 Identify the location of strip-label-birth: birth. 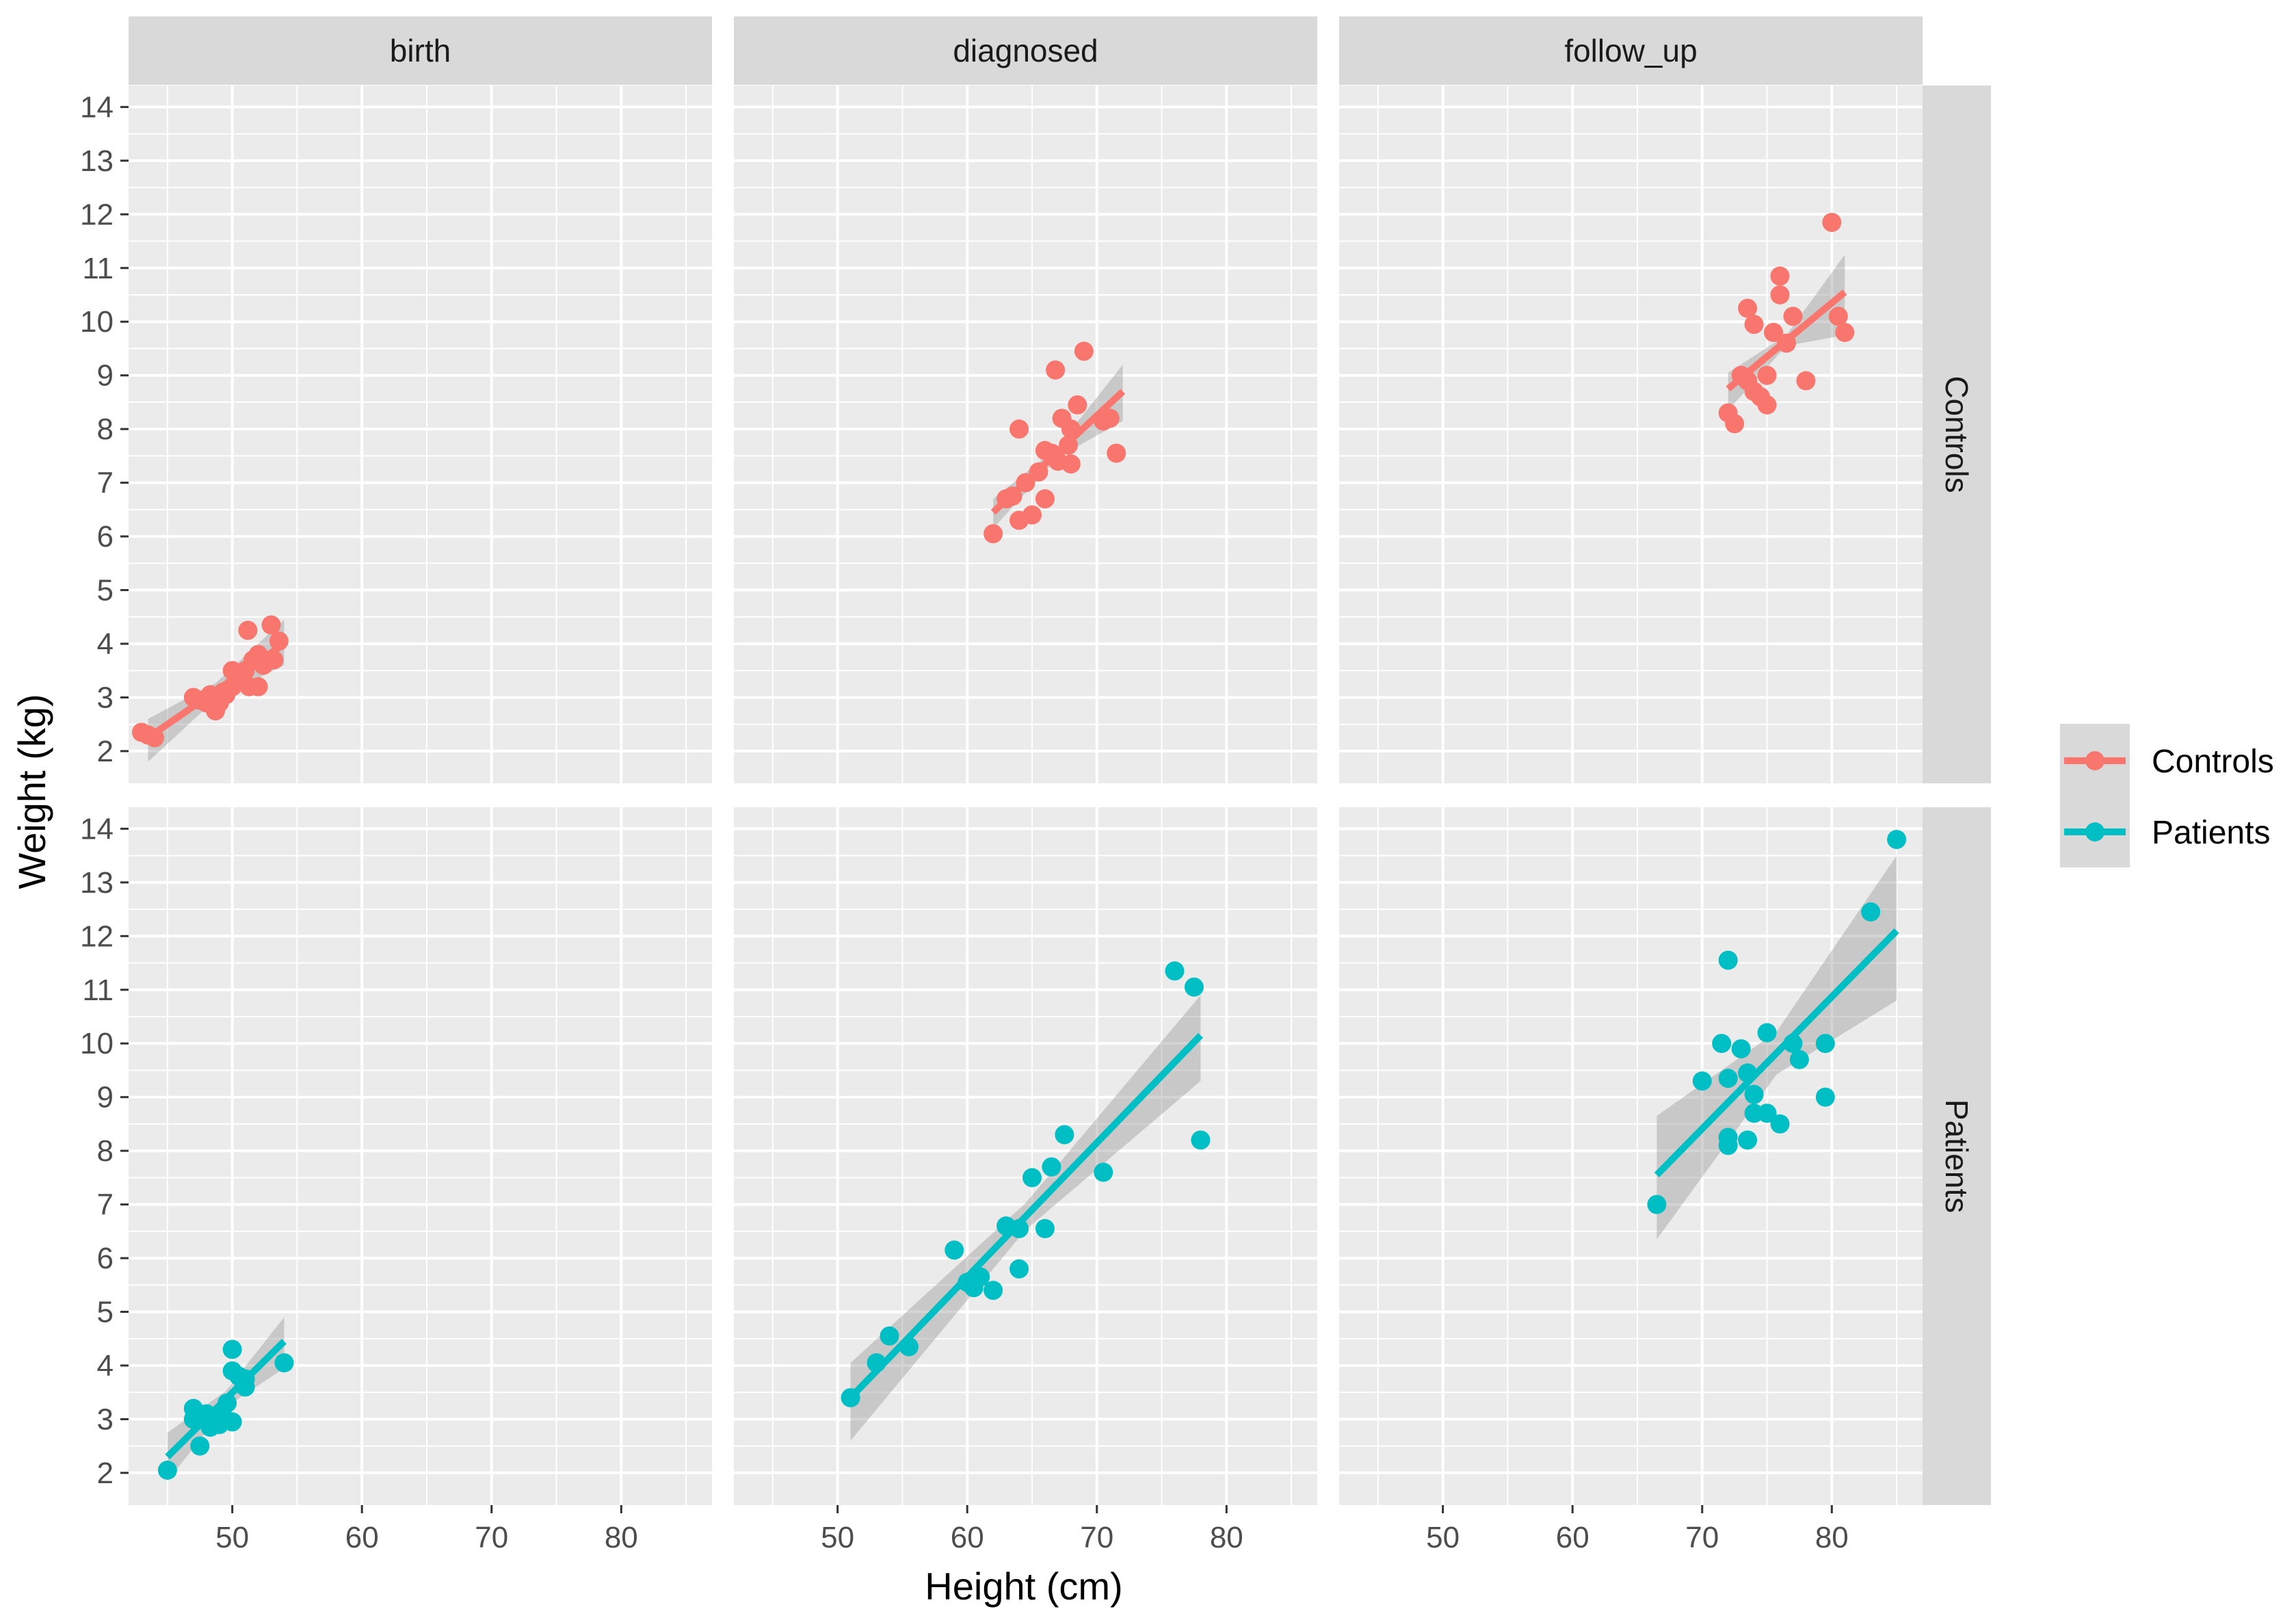
(420, 50).